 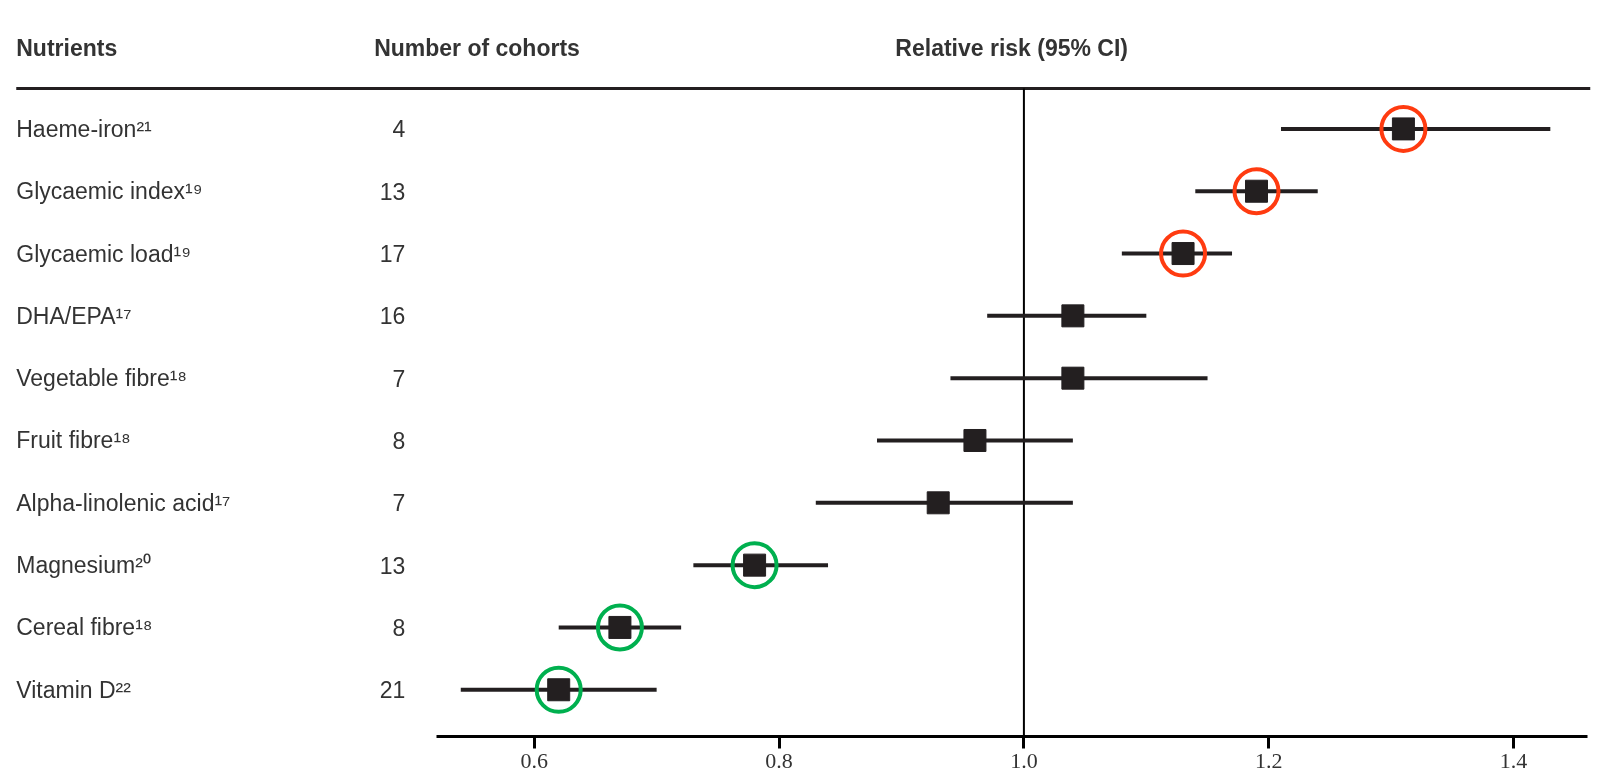 What do you see at coordinates (73, 440) in the screenshot?
I see `y-tick-label: Fruit fibre¹⁸` at bounding box center [73, 440].